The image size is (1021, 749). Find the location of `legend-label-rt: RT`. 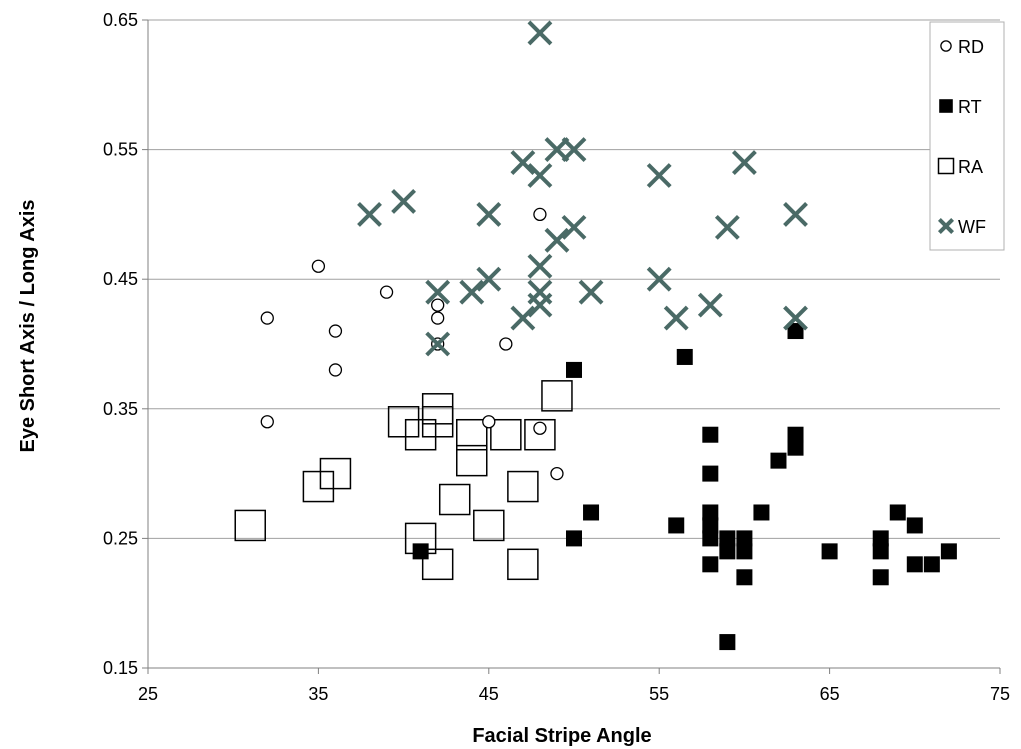

legend-label-rt: RT is located at coordinates (970, 107).